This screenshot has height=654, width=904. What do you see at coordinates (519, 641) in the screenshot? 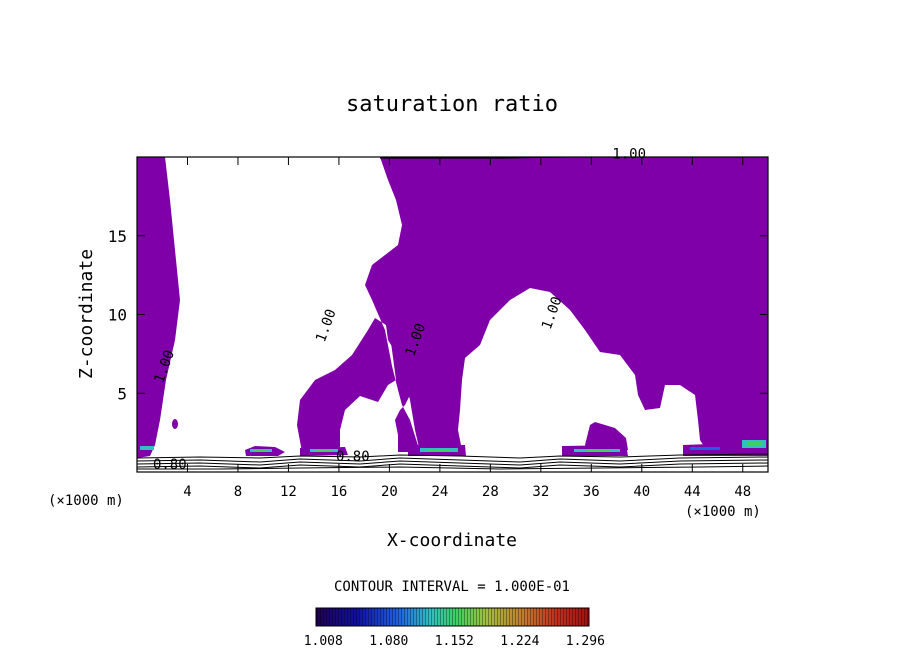
I see `colorbar-tick-label: 1.224` at bounding box center [519, 641].